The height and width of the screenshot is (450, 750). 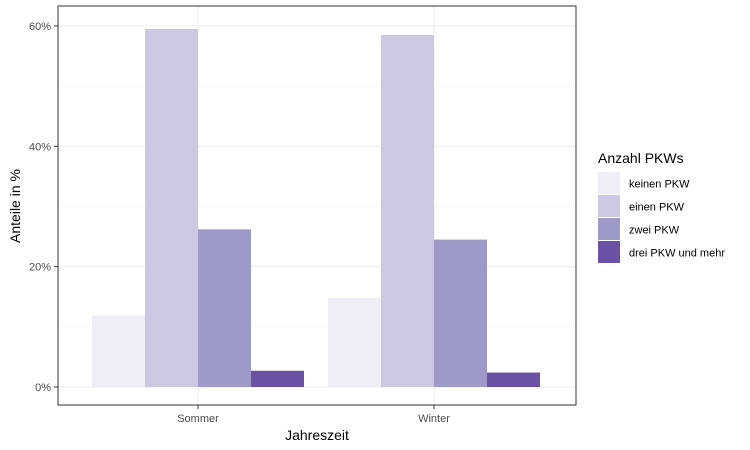 I want to click on x-axis: Sommer Winter, so click(x=313, y=415).